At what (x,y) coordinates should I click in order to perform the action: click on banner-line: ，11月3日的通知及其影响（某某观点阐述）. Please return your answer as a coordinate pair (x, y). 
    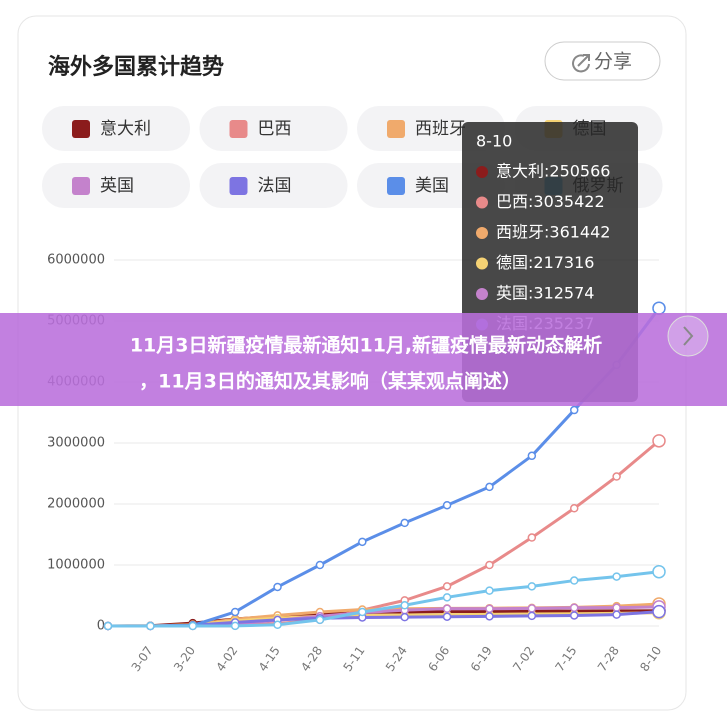
    Looking at the image, I should click on (330, 381).